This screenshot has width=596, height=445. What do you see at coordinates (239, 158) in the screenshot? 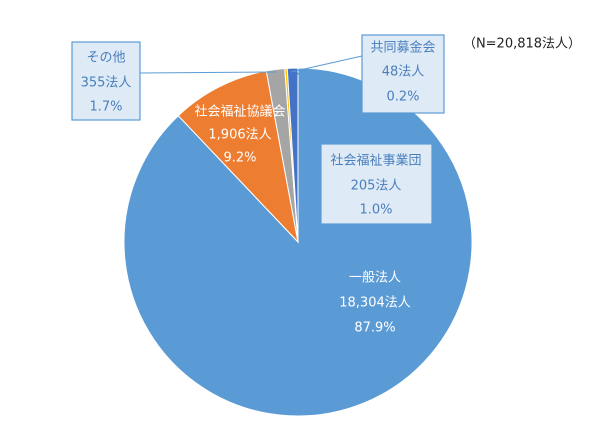
I see `slice-percent: 9.2%` at bounding box center [239, 158].